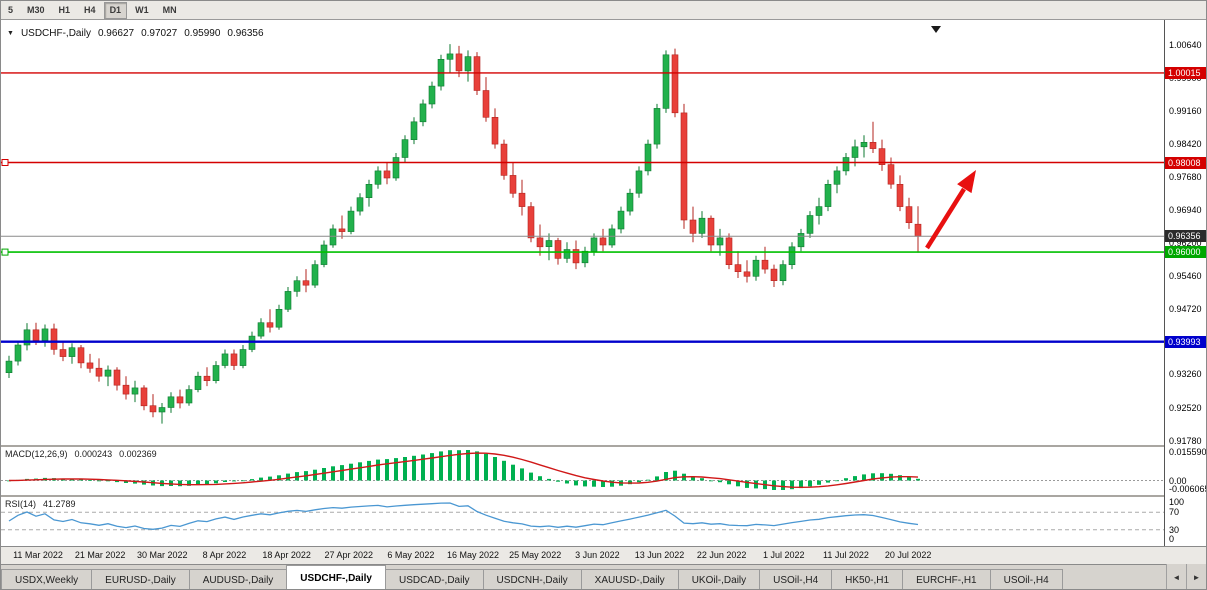  Describe the element at coordinates (142, 10) in the screenshot. I see `timeframe-button-w1: W1` at that location.